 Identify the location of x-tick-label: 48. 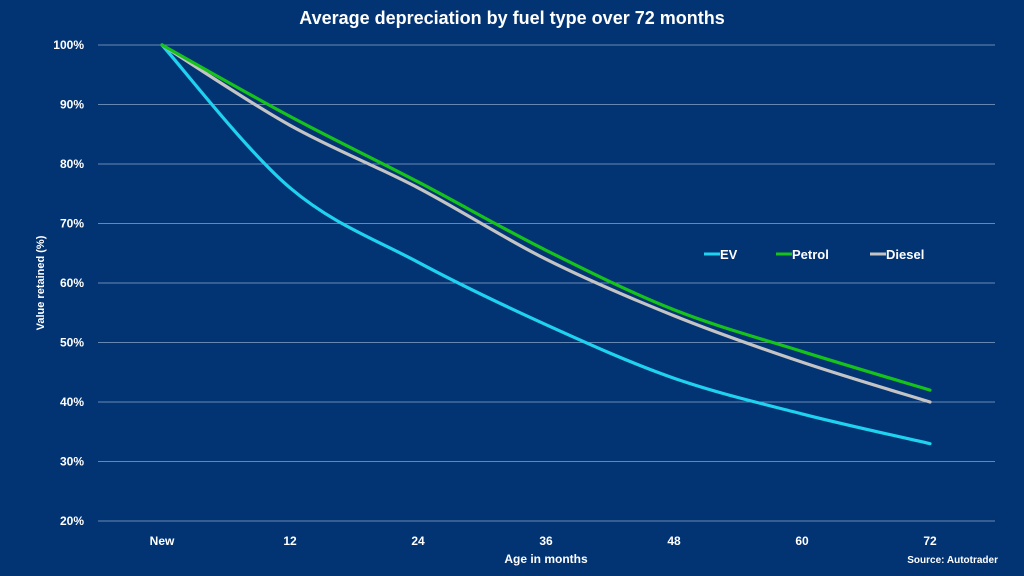
(674, 541).